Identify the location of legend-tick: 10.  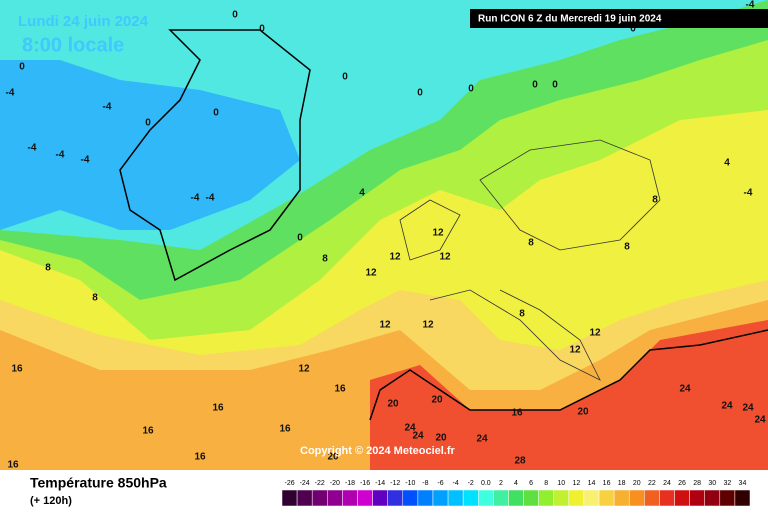
(561, 483).